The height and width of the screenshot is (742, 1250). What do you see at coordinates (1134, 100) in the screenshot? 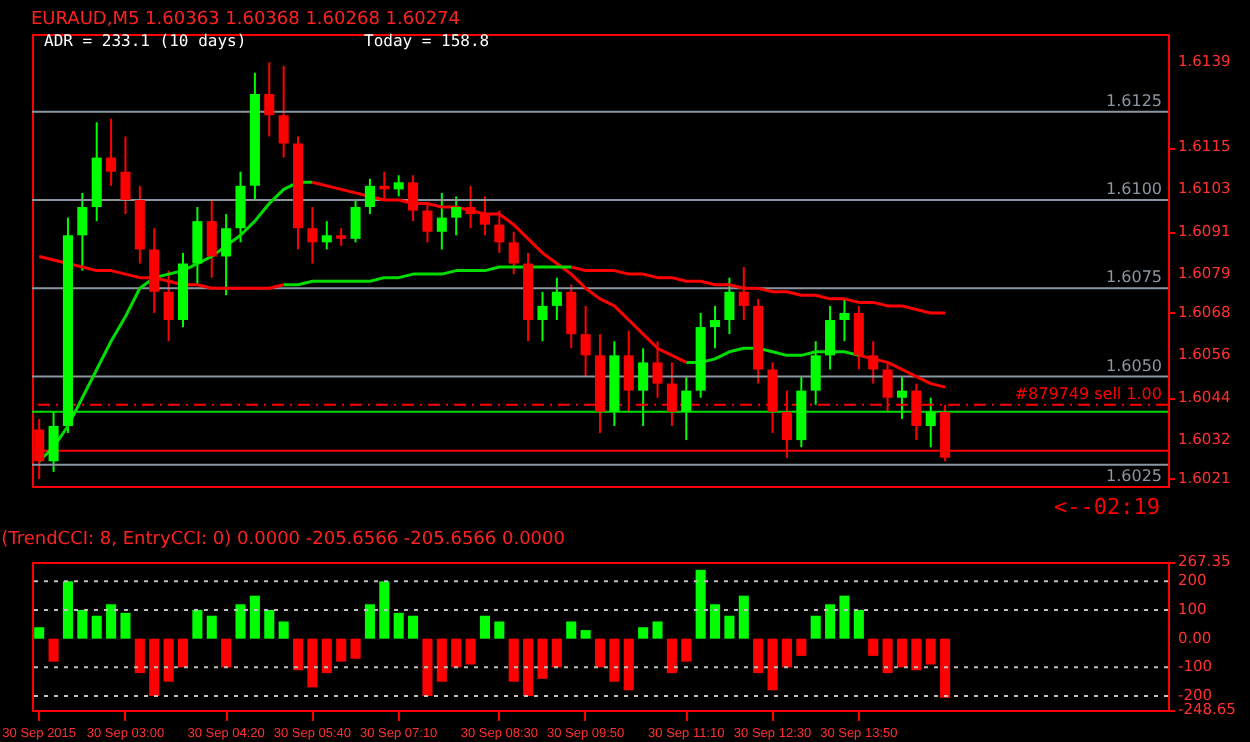
I see `ref-line-label: 1.6125` at bounding box center [1134, 100].